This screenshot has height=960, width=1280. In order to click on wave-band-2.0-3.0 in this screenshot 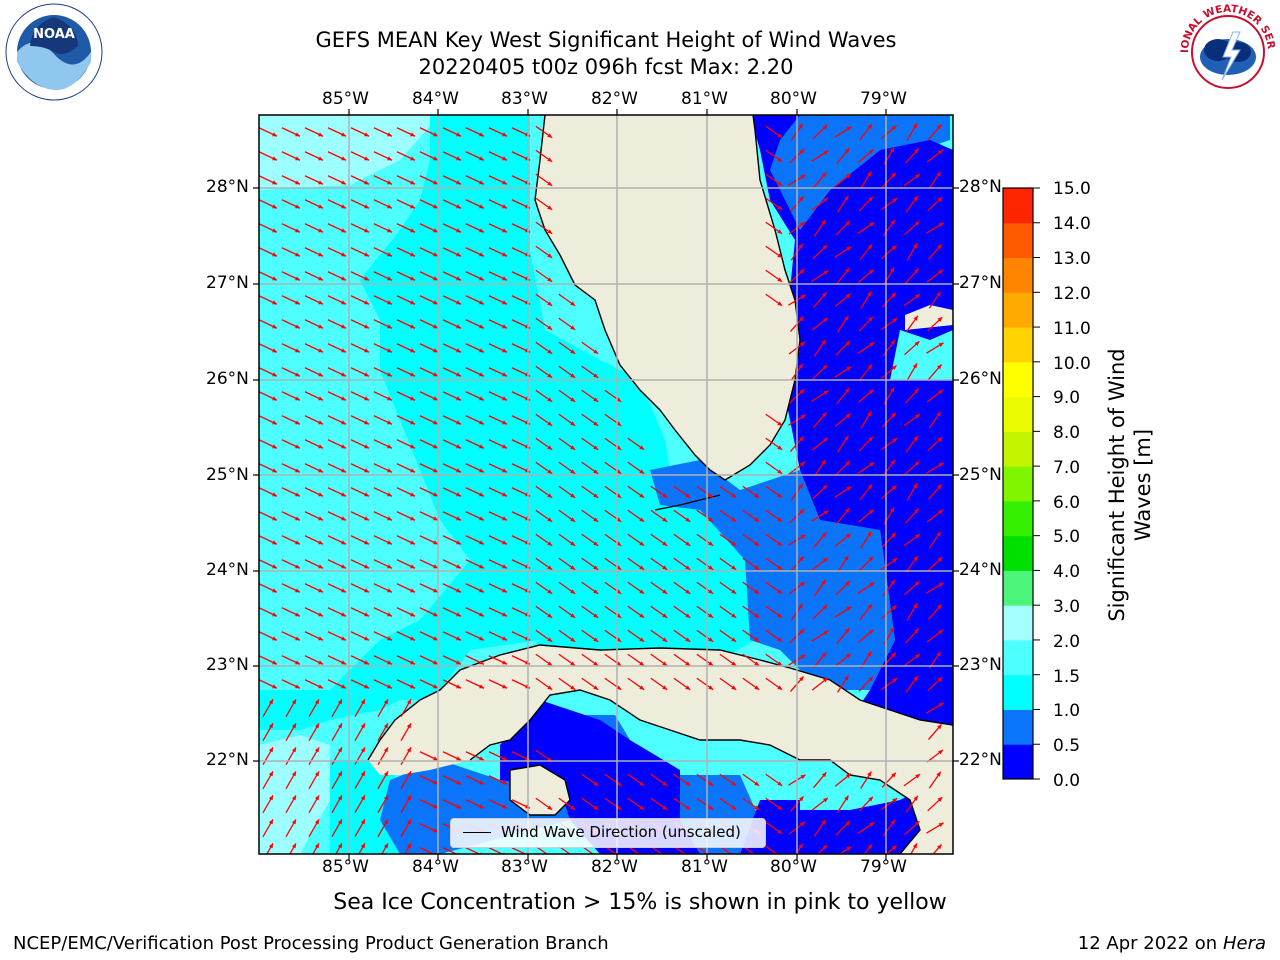, I will do `click(349, 484)`.